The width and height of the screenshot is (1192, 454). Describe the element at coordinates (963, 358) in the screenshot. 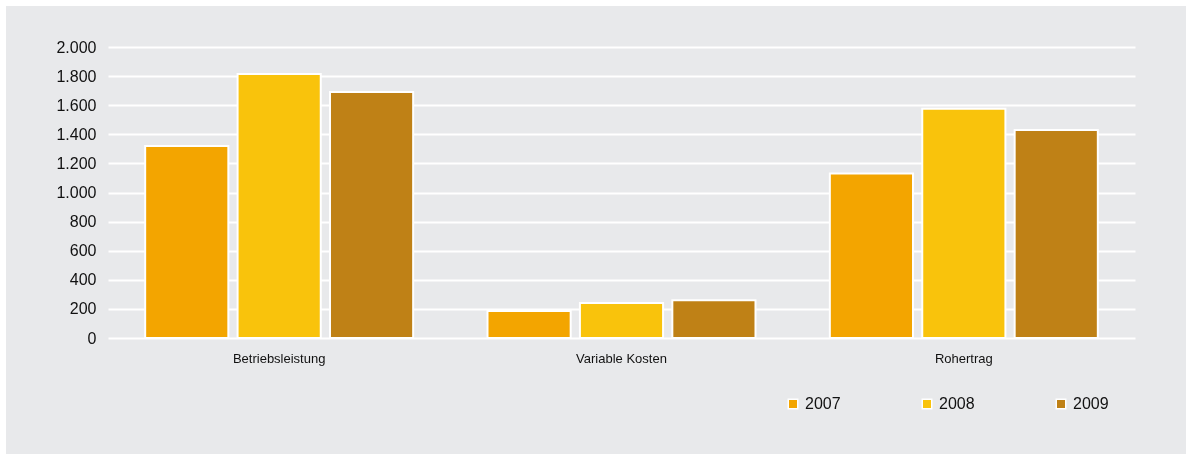

I see `x-tick-label: Rohertrag` at that location.